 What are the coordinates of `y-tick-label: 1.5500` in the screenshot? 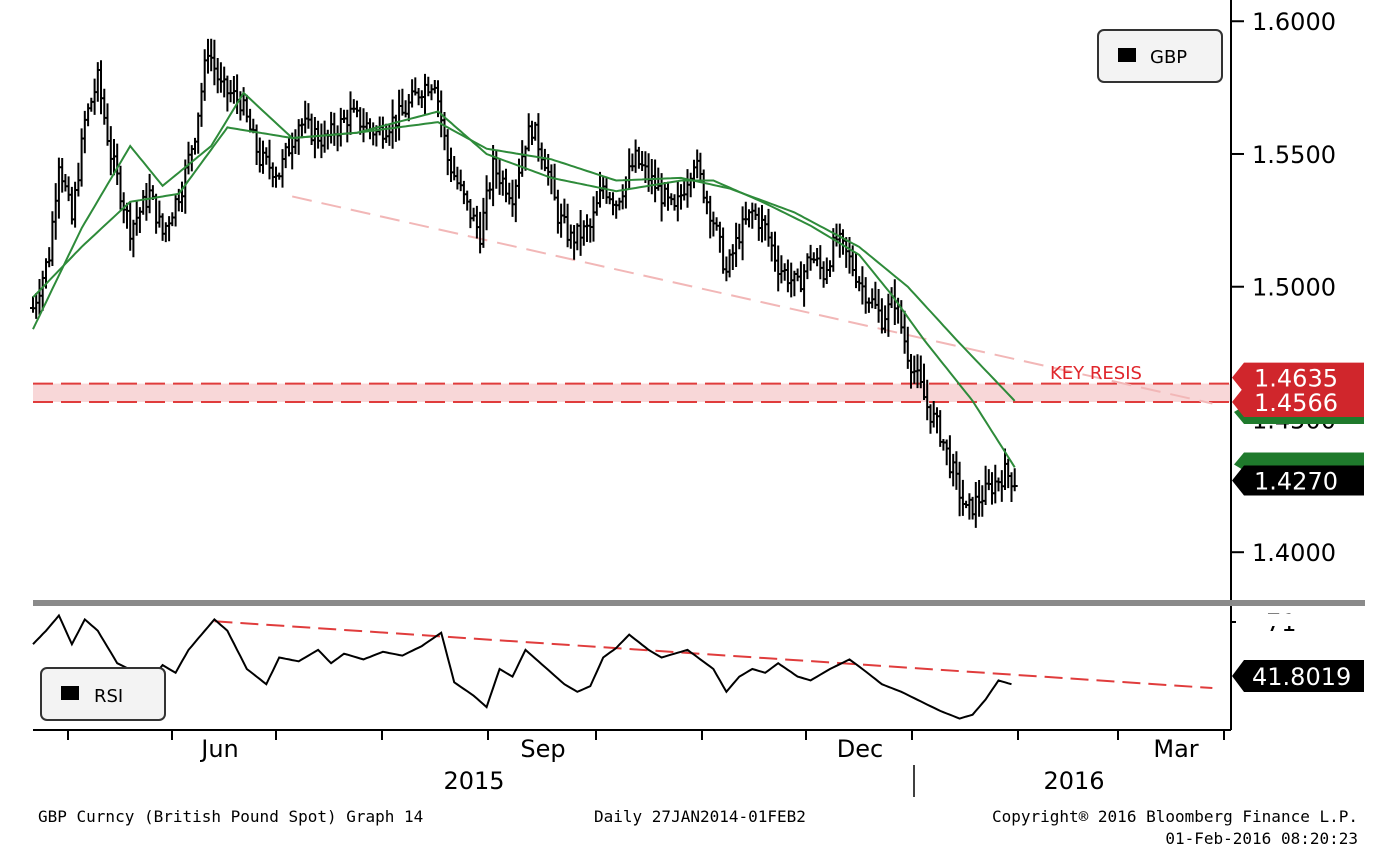 It's located at (1294, 155).